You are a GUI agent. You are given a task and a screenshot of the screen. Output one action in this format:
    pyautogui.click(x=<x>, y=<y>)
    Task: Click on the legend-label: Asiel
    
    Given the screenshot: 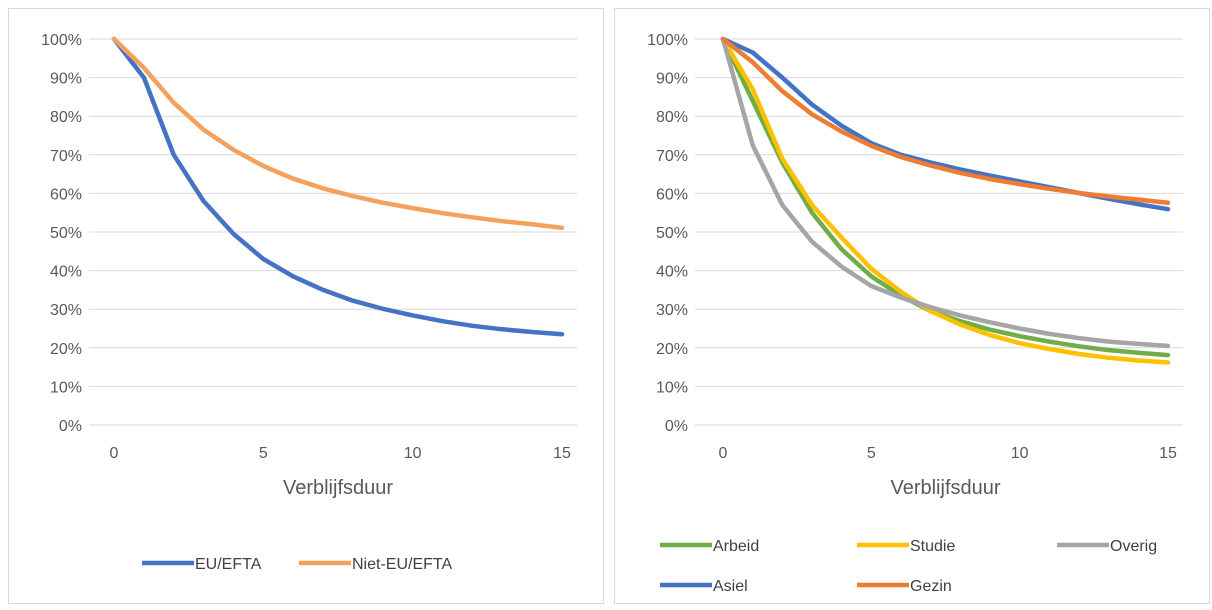 What is the action you would take?
    pyautogui.click(x=730, y=586)
    